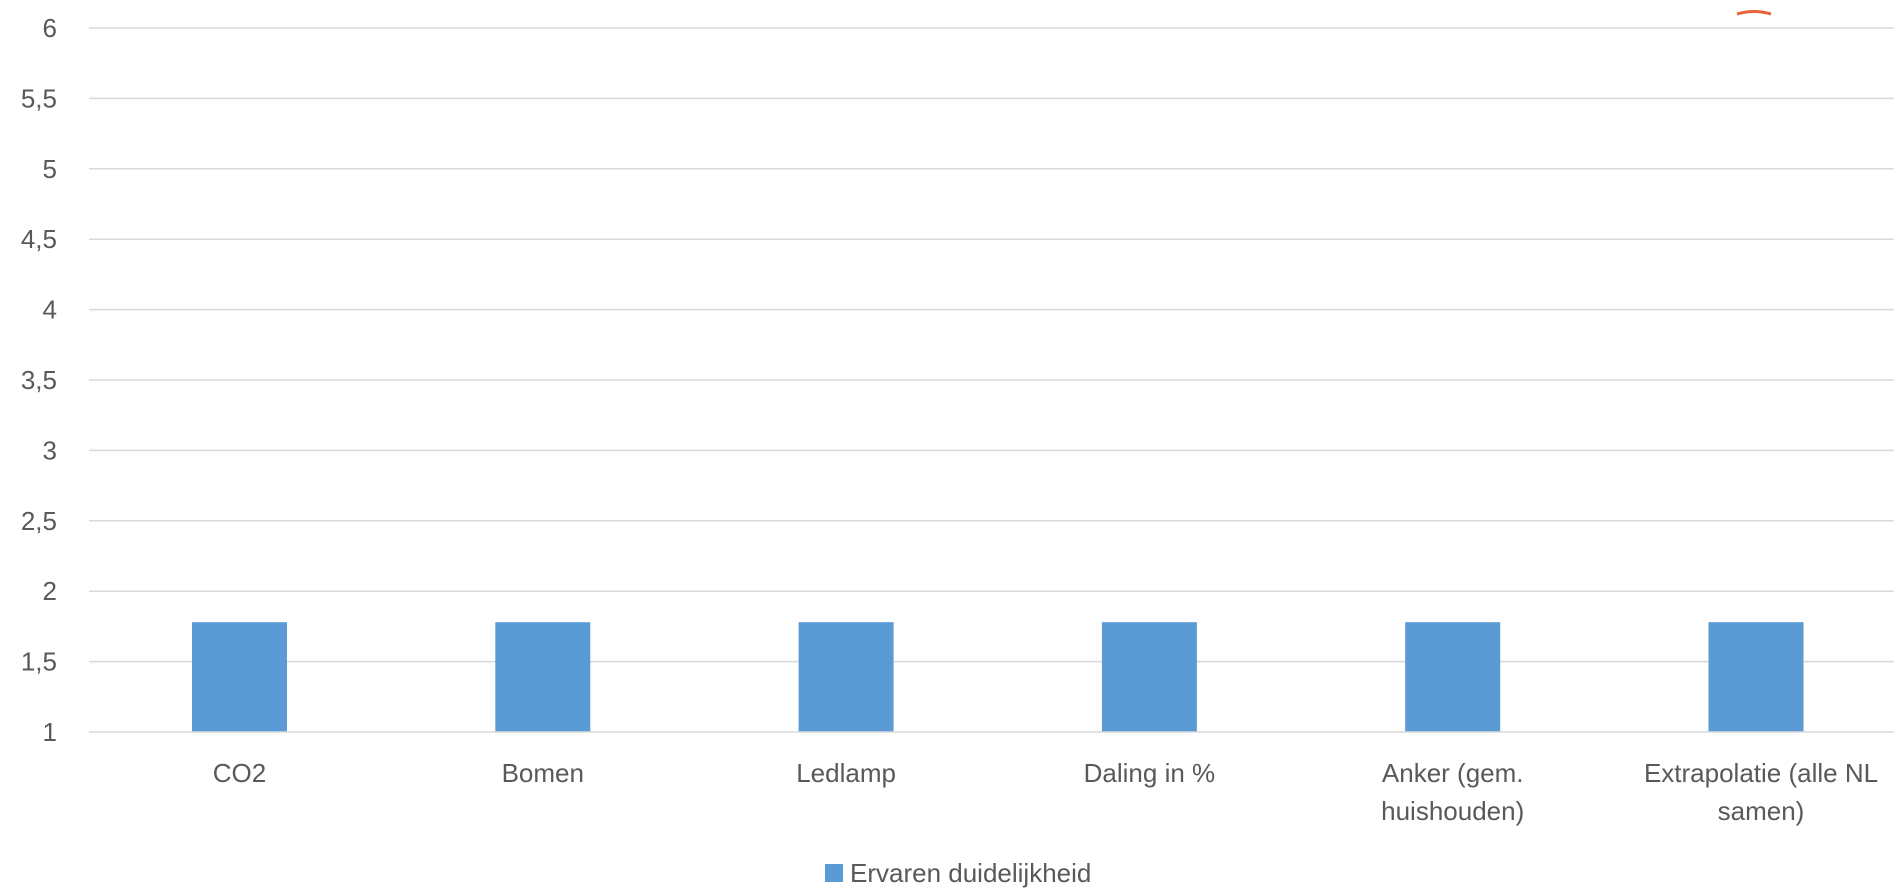  What do you see at coordinates (39, 662) in the screenshot?
I see `y-tick-label: 1,5` at bounding box center [39, 662].